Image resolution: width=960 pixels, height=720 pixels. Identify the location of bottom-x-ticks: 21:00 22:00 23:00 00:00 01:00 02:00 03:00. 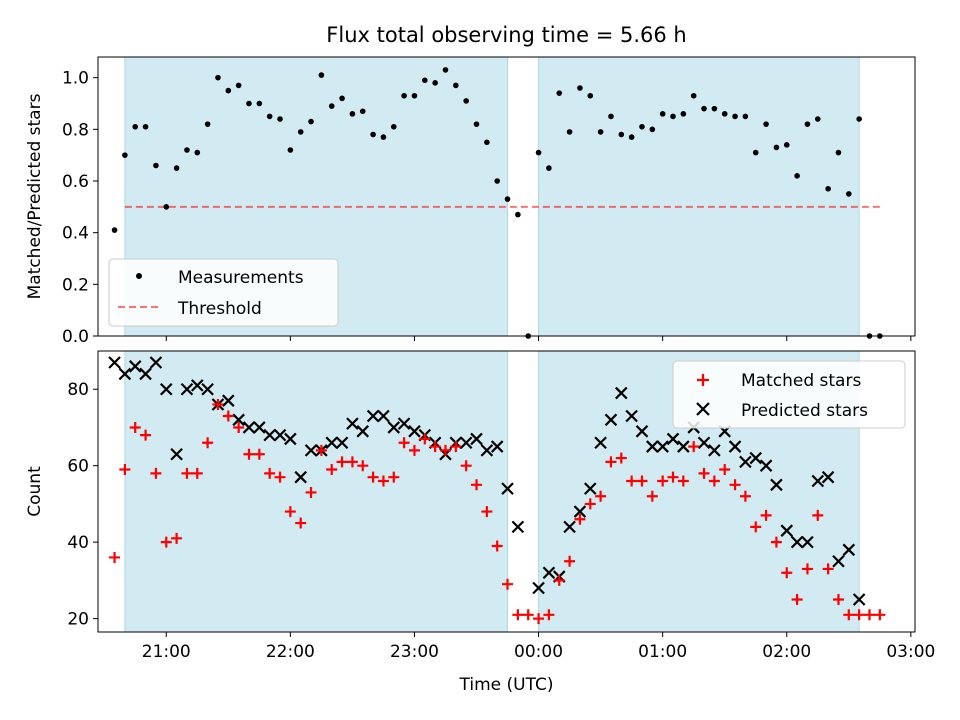
(538, 647).